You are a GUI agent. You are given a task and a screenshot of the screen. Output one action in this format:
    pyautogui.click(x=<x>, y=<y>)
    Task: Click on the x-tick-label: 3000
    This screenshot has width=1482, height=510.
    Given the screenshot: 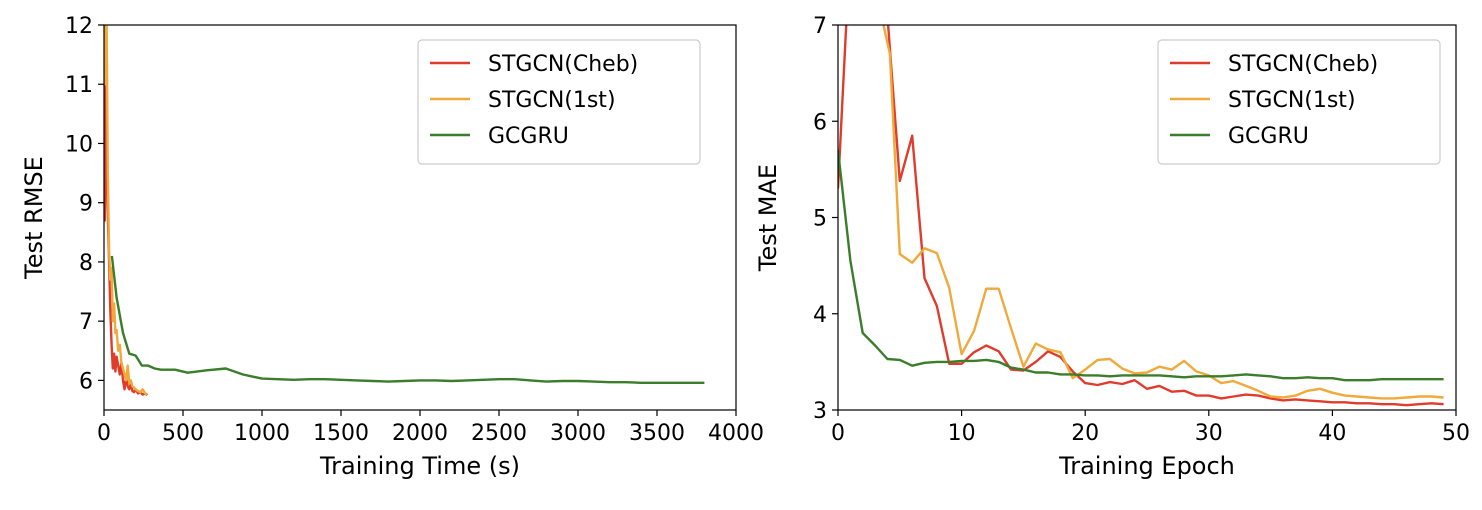 What is the action you would take?
    pyautogui.click(x=578, y=433)
    